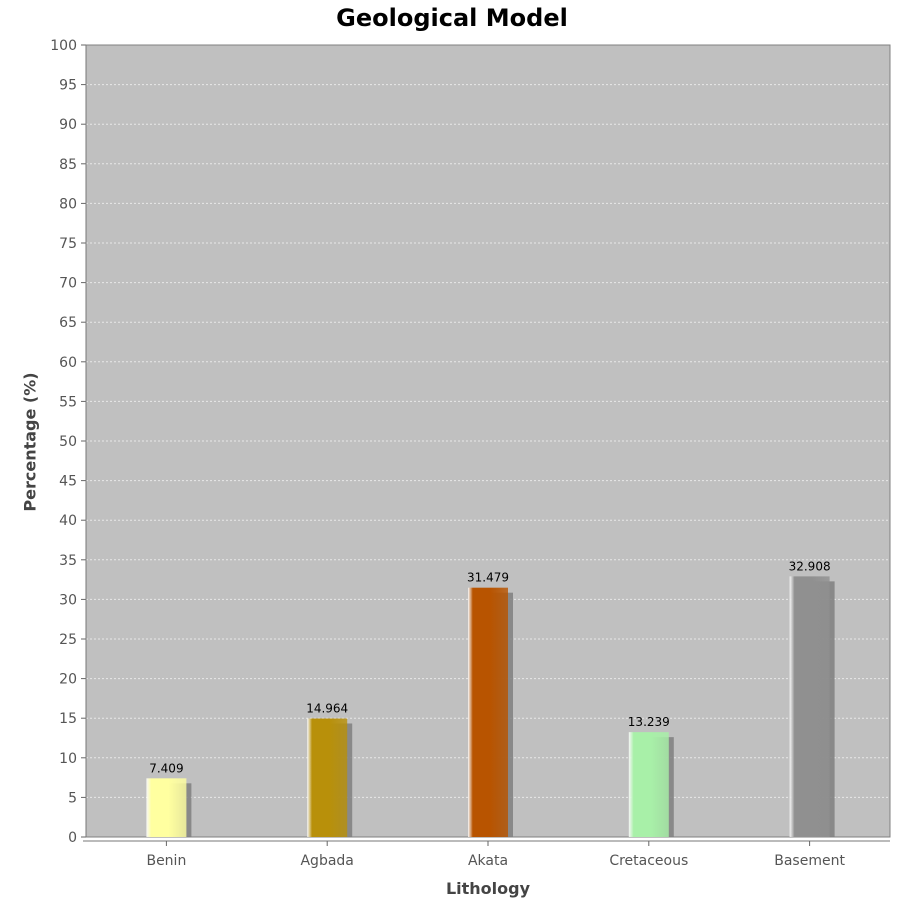 This screenshot has height=908, width=904. What do you see at coordinates (166, 861) in the screenshot?
I see `x-tick-label: Benin` at bounding box center [166, 861].